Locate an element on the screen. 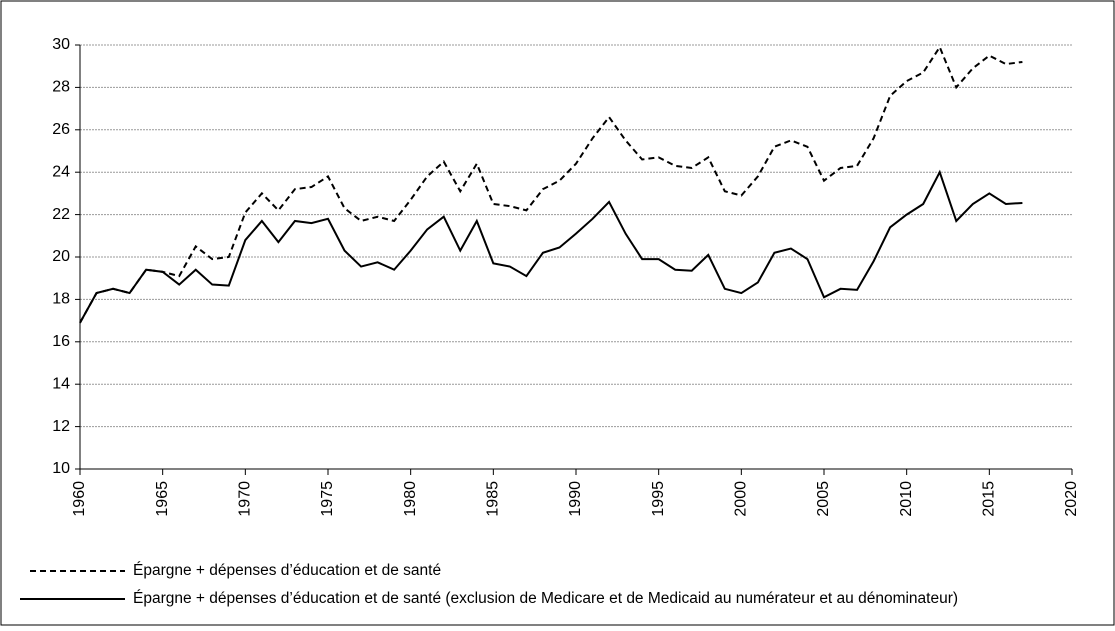 The width and height of the screenshot is (1115, 631). x-tick-label: 1975 is located at coordinates (327, 499).